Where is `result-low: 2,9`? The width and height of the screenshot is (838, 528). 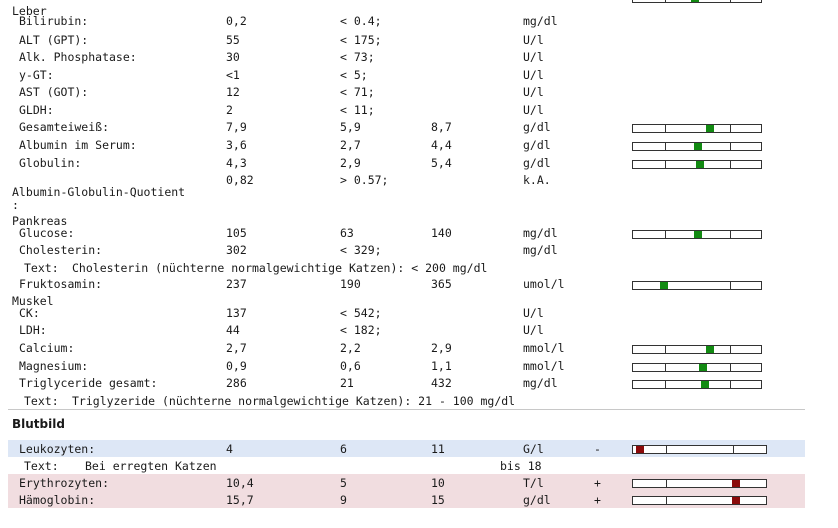 result-low: 2,9 is located at coordinates (350, 163).